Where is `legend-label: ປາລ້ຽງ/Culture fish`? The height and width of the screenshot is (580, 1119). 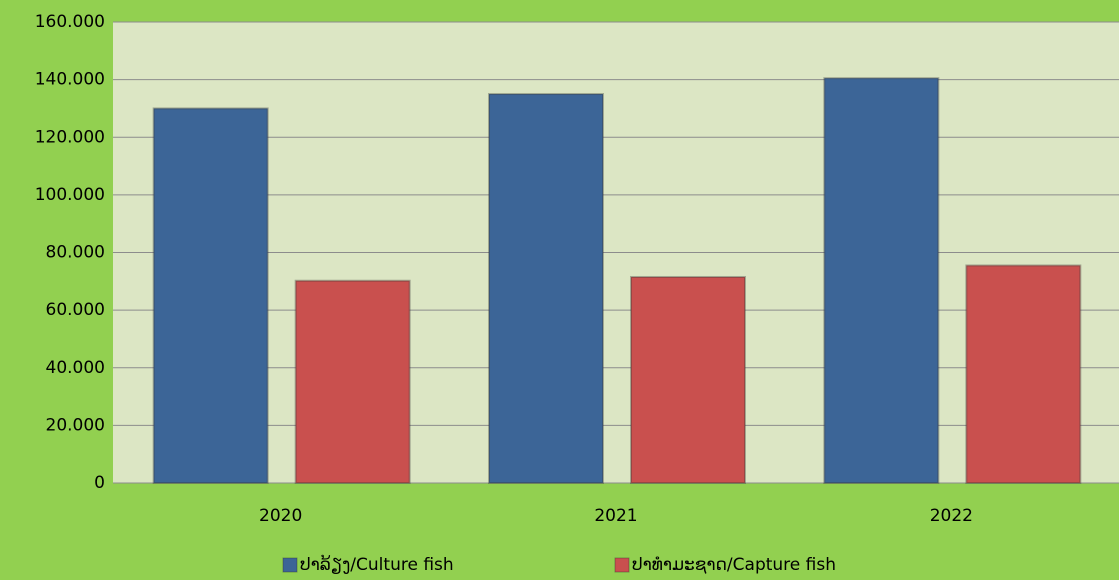 legend-label: ປາລ້ຽງ/Culture fish is located at coordinates (377, 564).